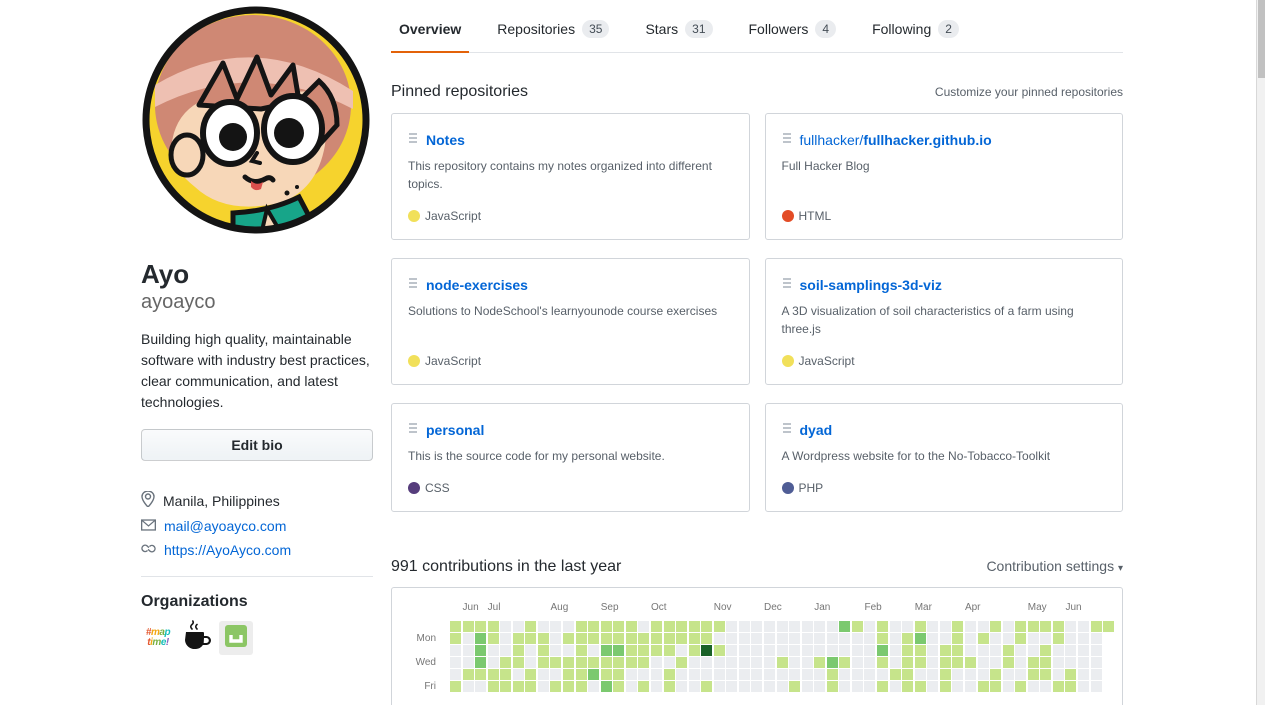 This screenshot has width=1265, height=705. Describe the element at coordinates (257, 445) in the screenshot. I see `edit-bio-button: Edit bio` at that location.